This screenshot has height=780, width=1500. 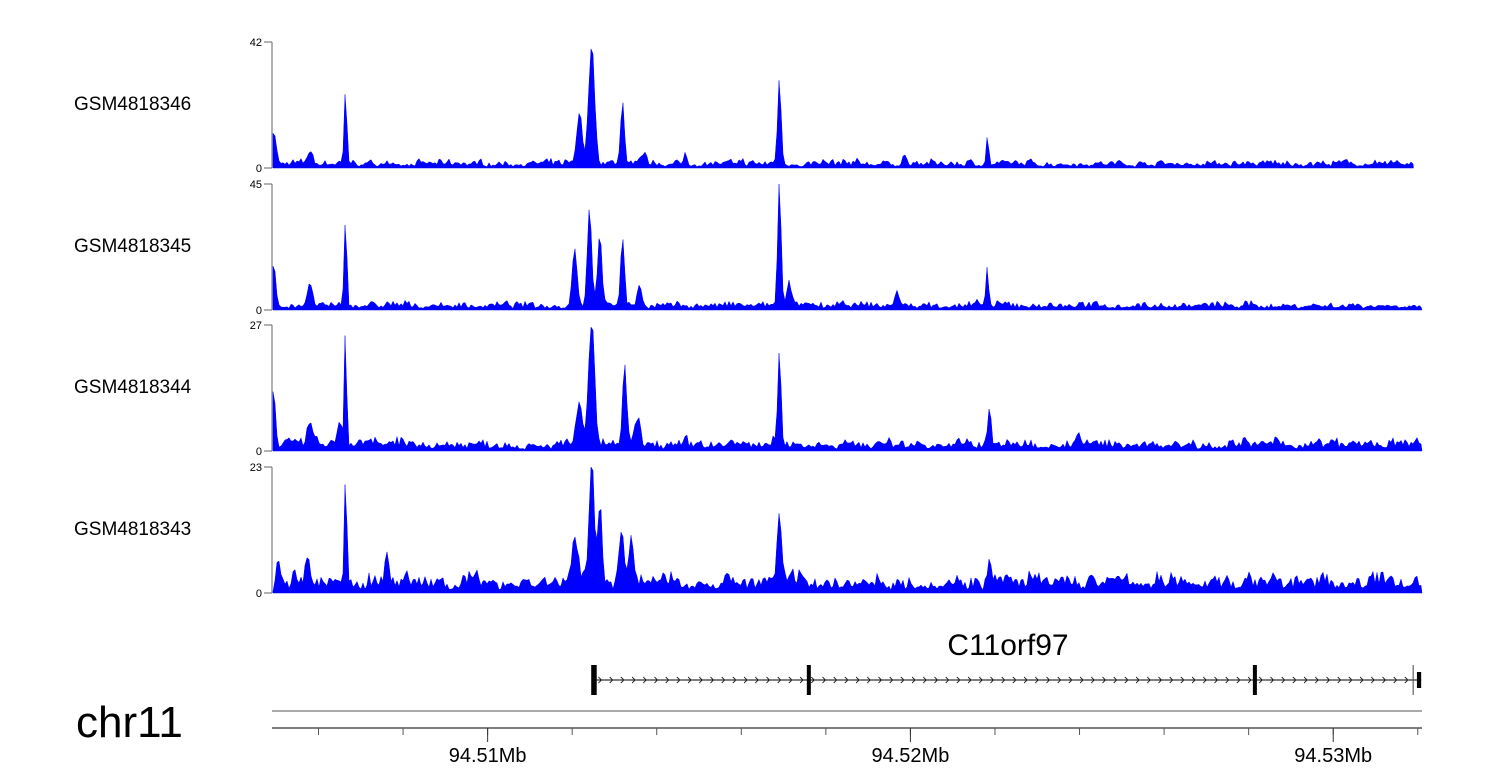 What do you see at coordinates (910, 756) in the screenshot?
I see `x-tick-label: 94.52Mb` at bounding box center [910, 756].